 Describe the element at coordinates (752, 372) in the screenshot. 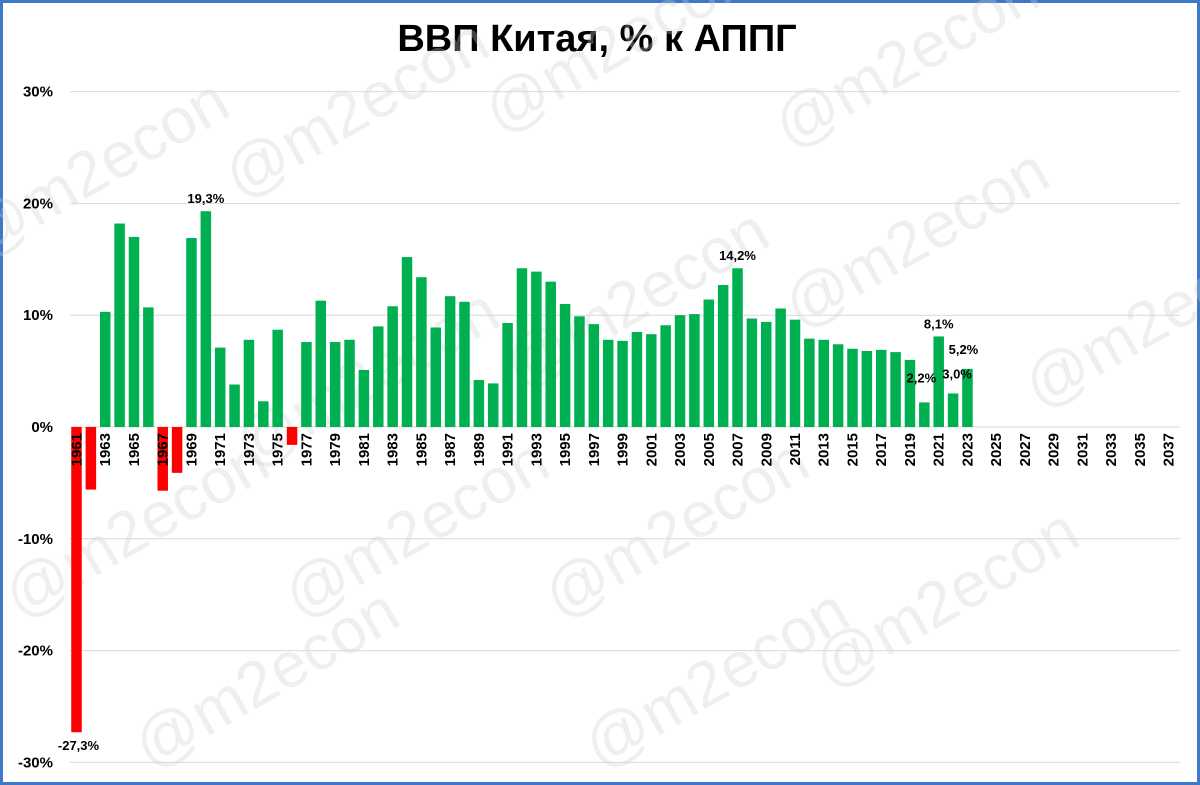

I see `bar-2008` at that location.